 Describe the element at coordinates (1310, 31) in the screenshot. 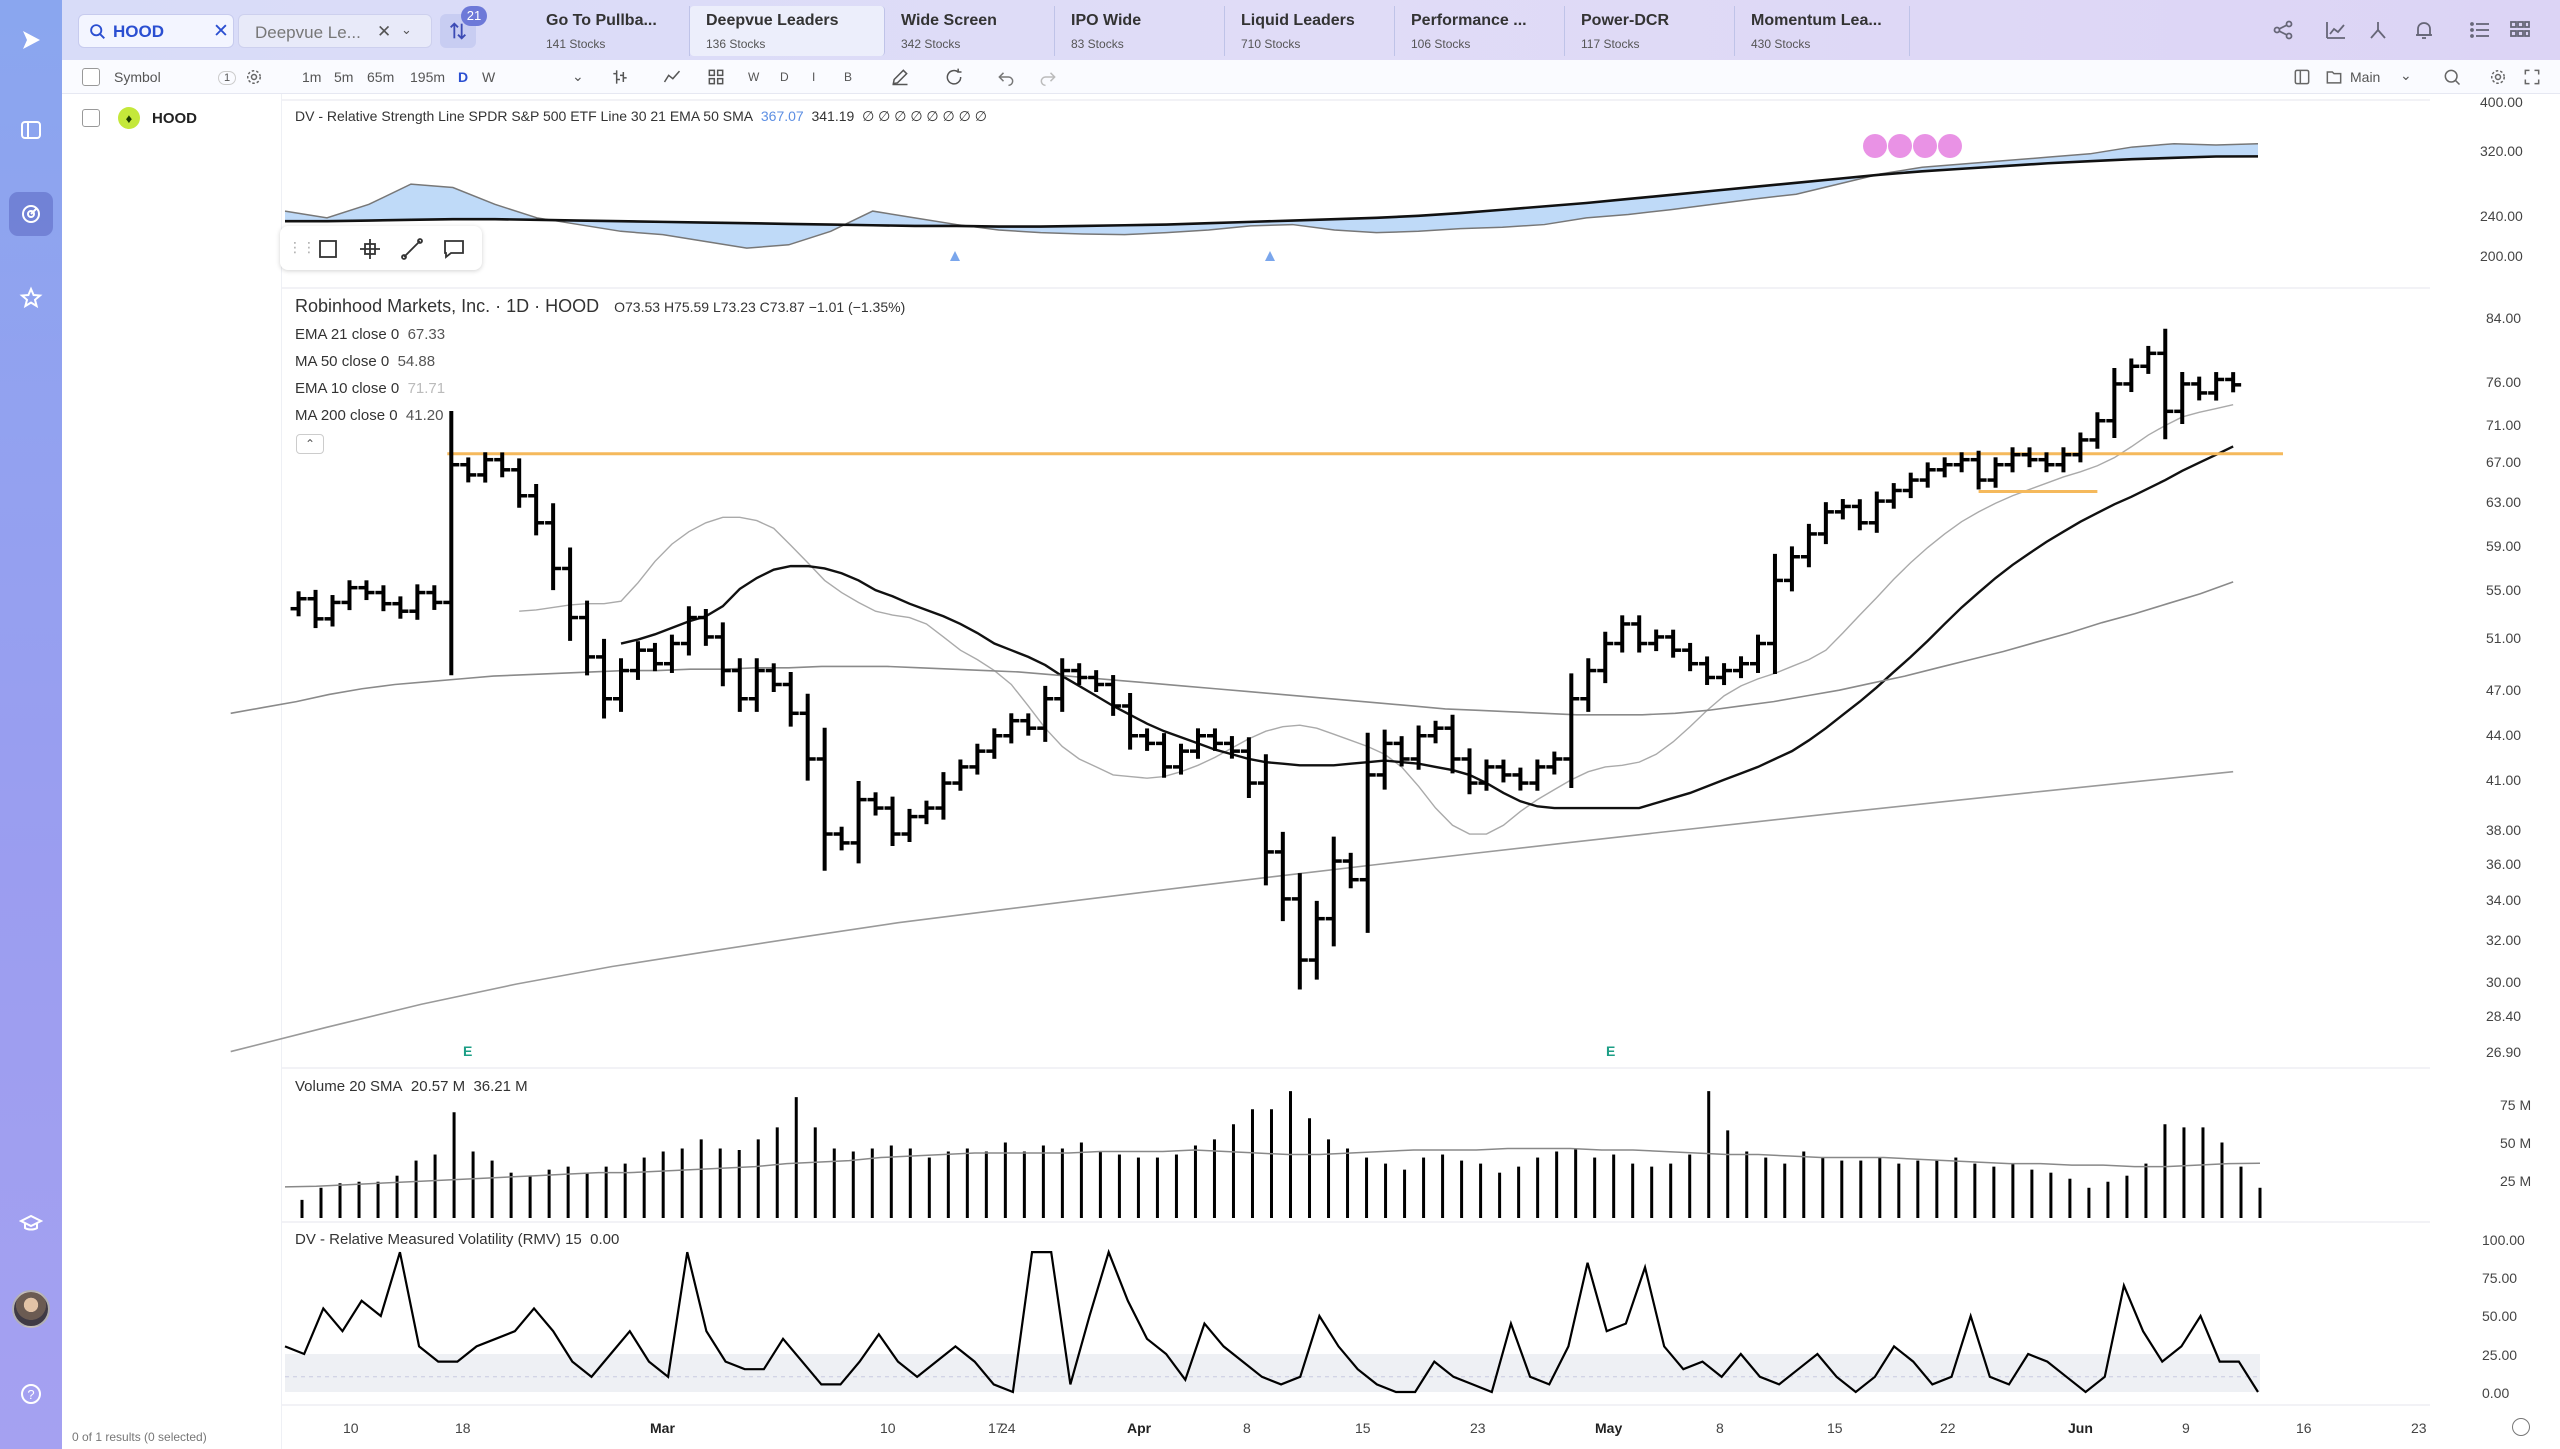

I see `watchlist-tab: Liquid Leaders 710 Stocks` at that location.